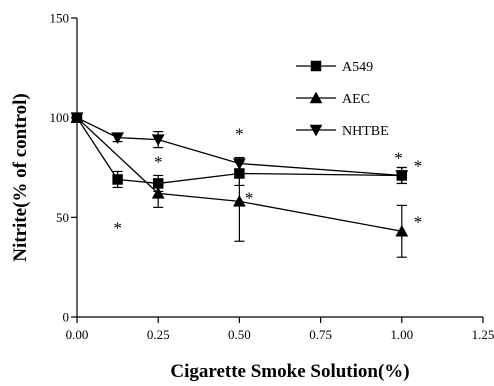 Image resolution: width=494 pixels, height=386 pixels. Describe the element at coordinates (316, 66) in the screenshot. I see `legend-marker-a549` at that location.